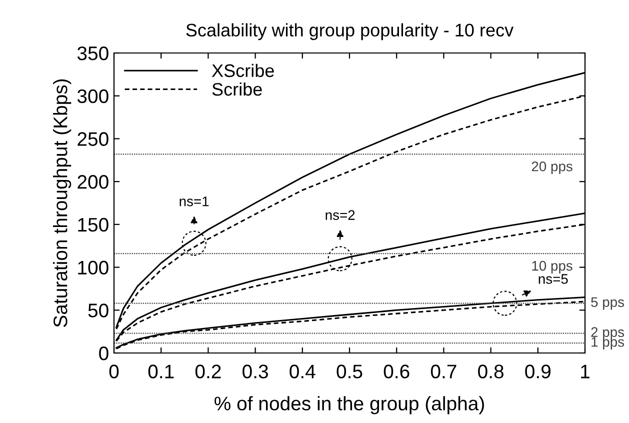 The image size is (629, 423). Describe the element at coordinates (98, 311) in the screenshot. I see `y-tick-label: 50` at that location.